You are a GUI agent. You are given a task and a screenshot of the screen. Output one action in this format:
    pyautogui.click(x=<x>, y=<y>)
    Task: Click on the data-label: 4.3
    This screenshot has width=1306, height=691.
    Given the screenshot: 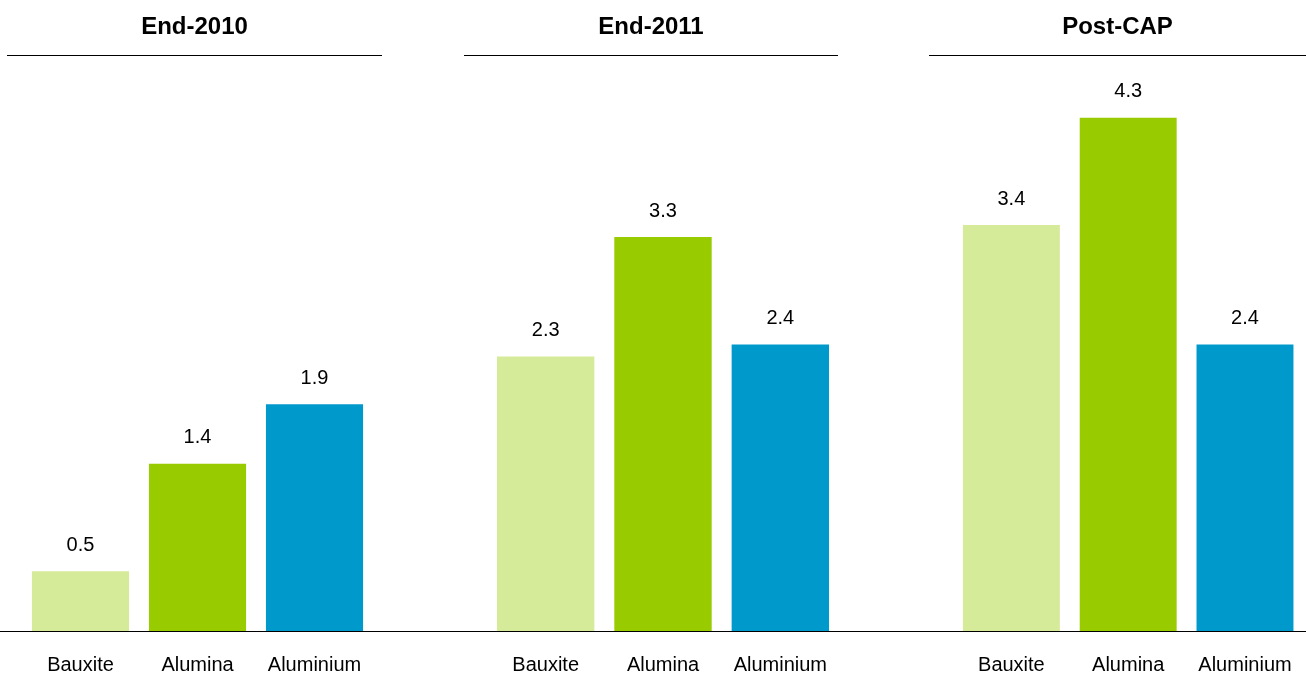 What is the action you would take?
    pyautogui.click(x=1128, y=90)
    